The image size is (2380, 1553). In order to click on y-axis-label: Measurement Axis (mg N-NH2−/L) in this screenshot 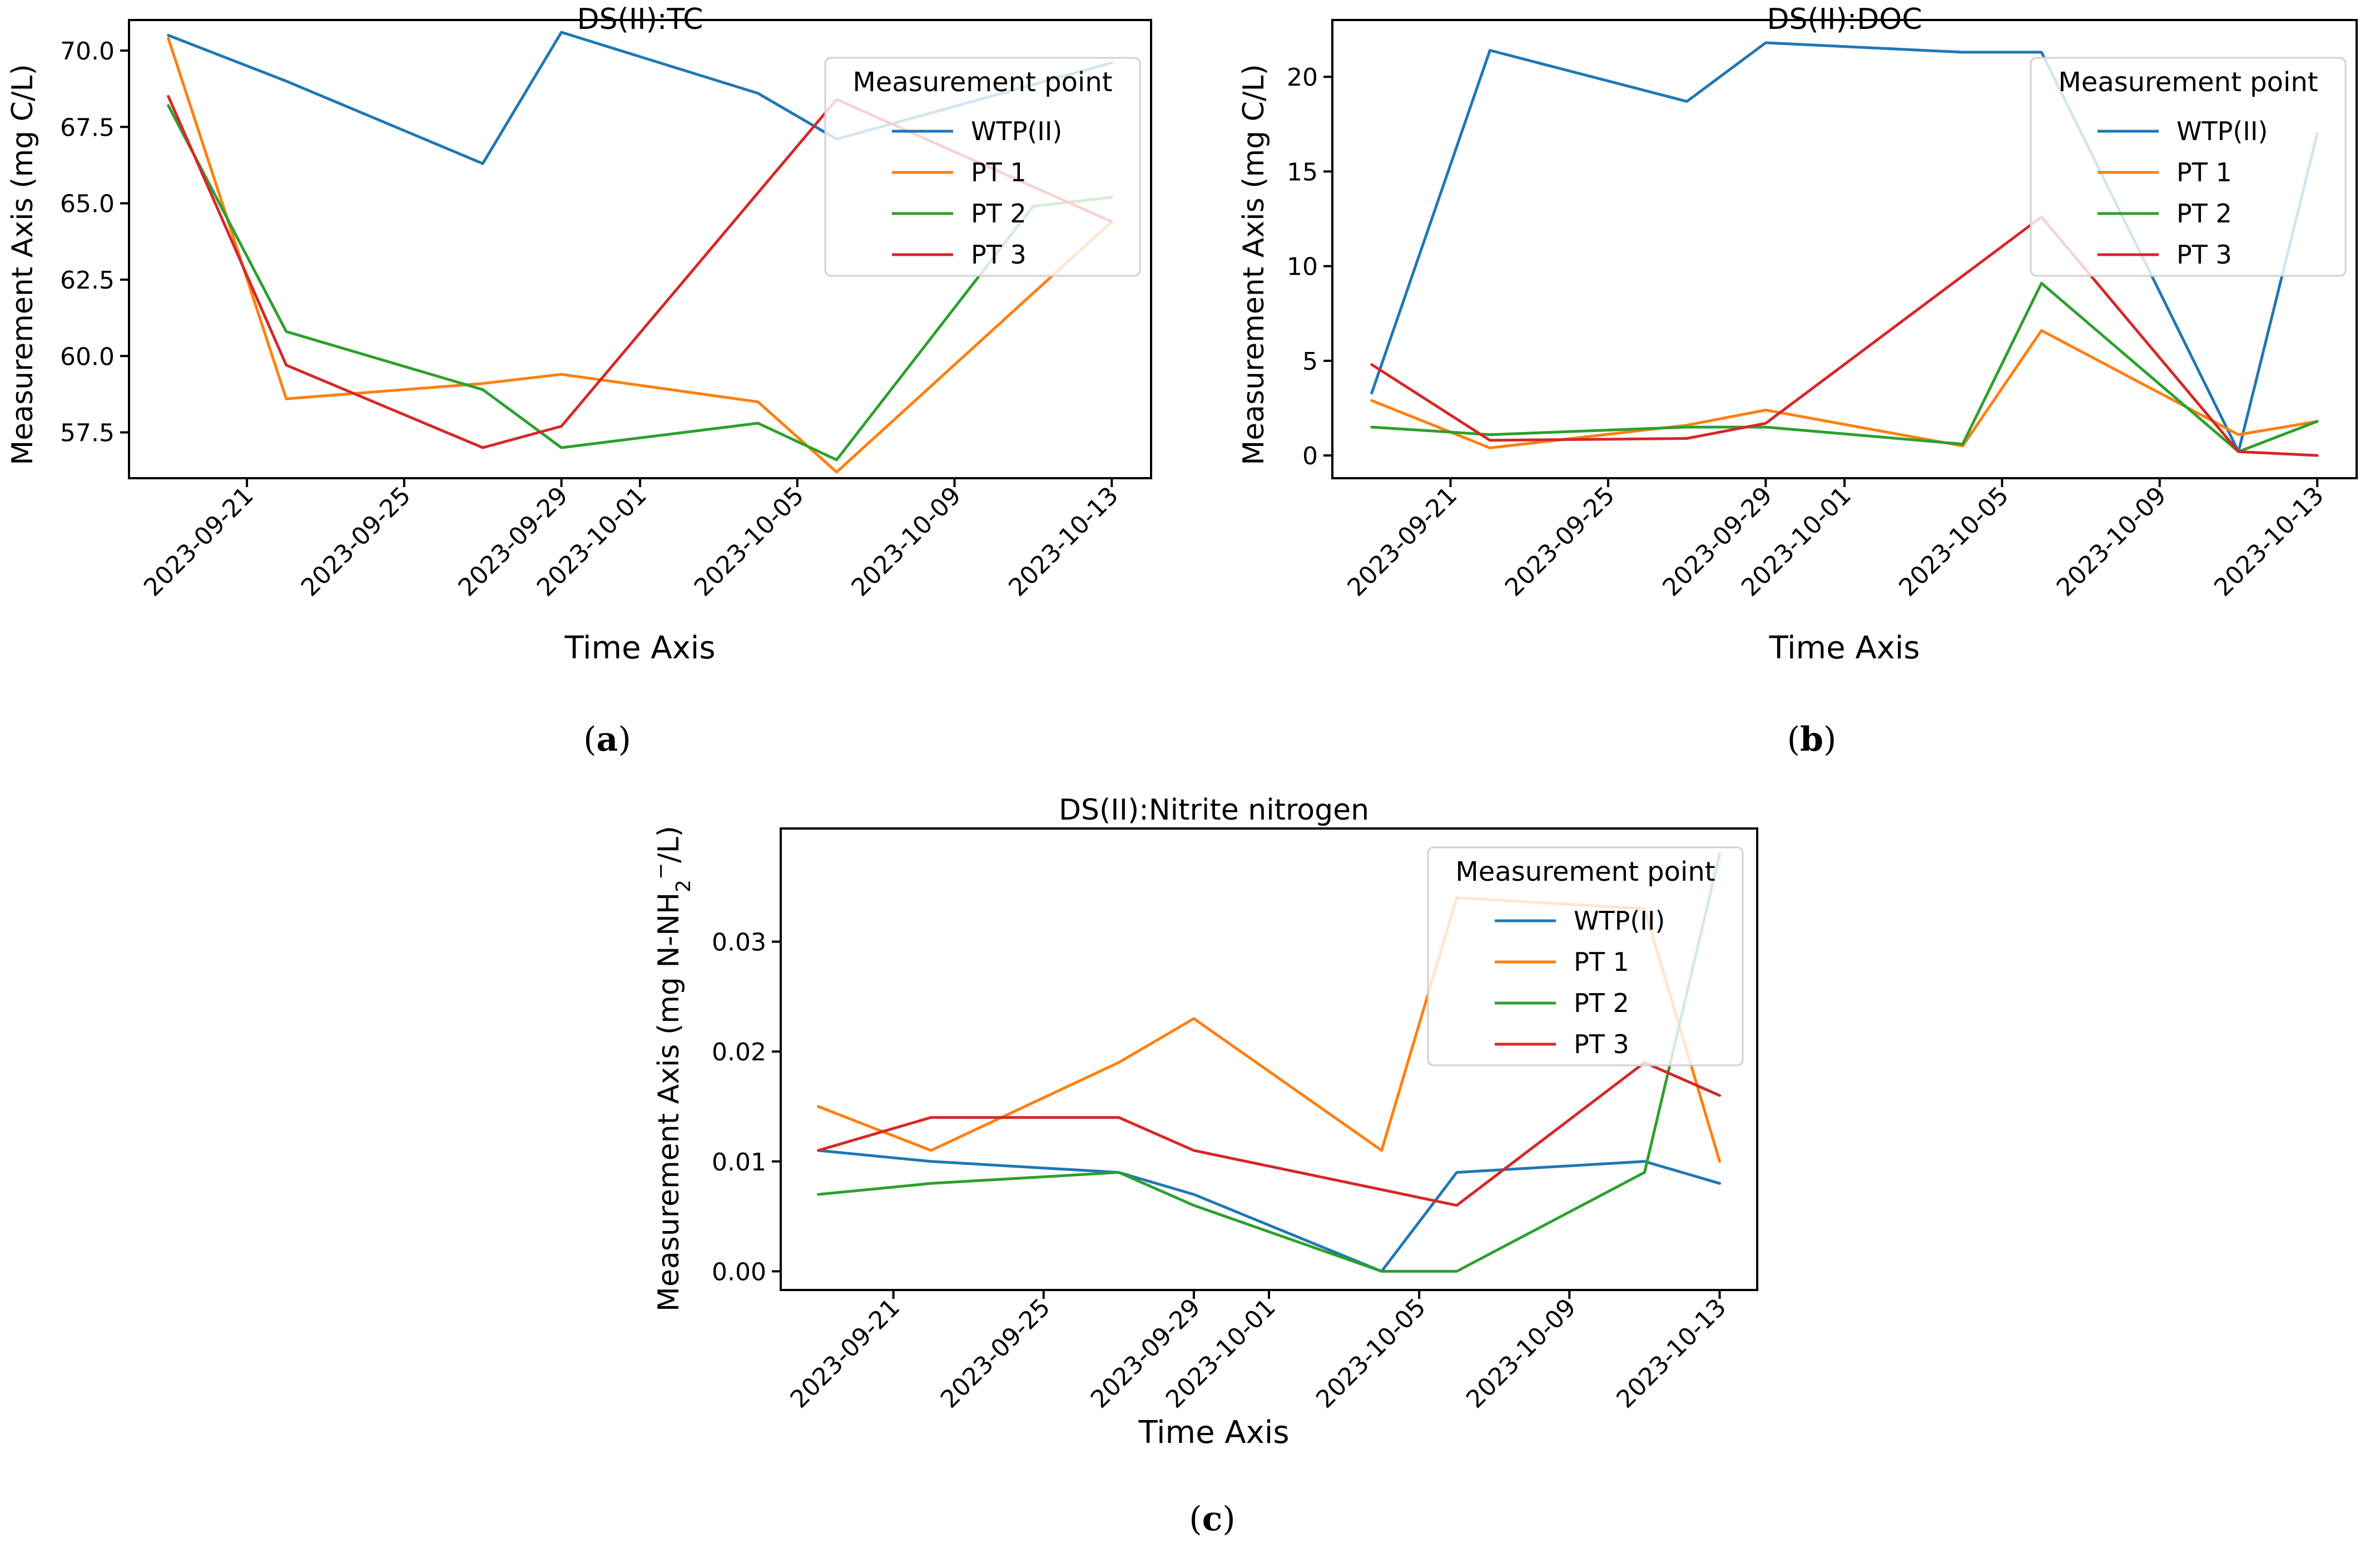, I will do `click(672, 1069)`.